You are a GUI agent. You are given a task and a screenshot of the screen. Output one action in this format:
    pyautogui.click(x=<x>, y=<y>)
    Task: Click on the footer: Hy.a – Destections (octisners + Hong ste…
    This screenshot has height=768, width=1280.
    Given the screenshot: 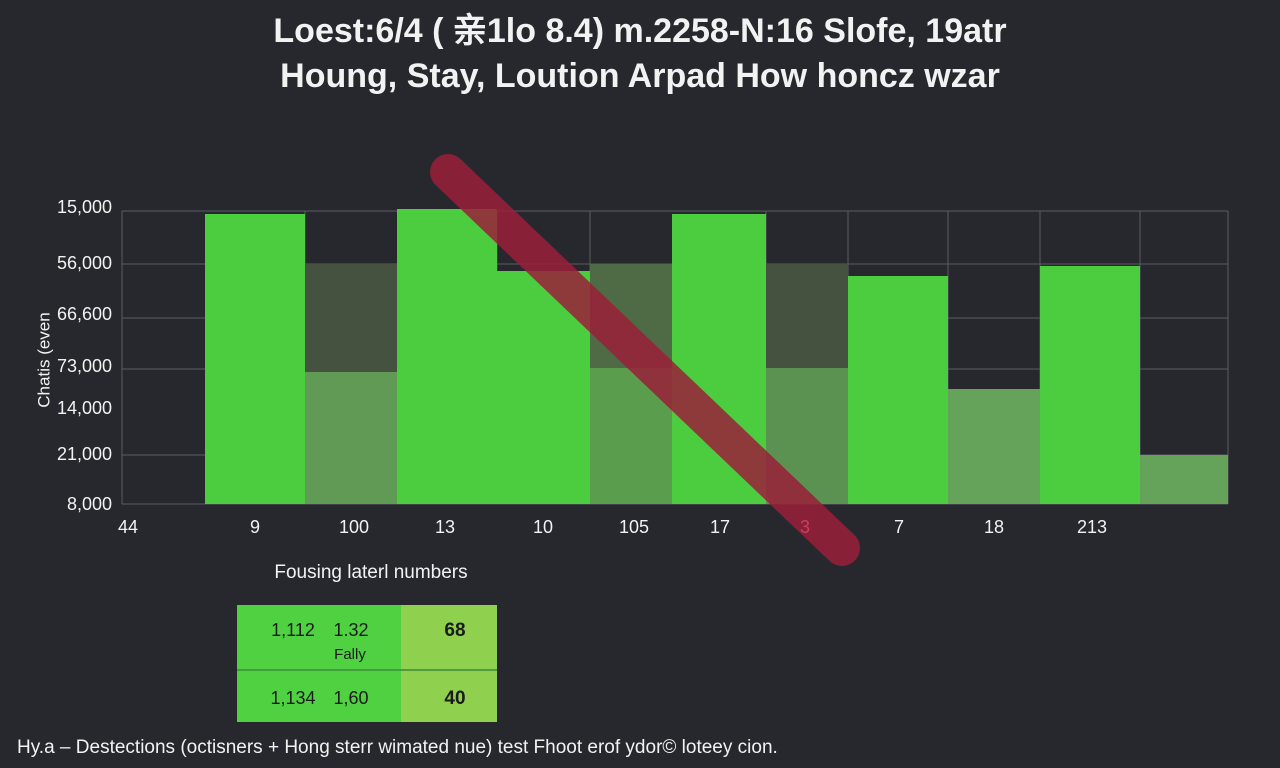 What is the action you would take?
    pyautogui.click(x=397, y=747)
    